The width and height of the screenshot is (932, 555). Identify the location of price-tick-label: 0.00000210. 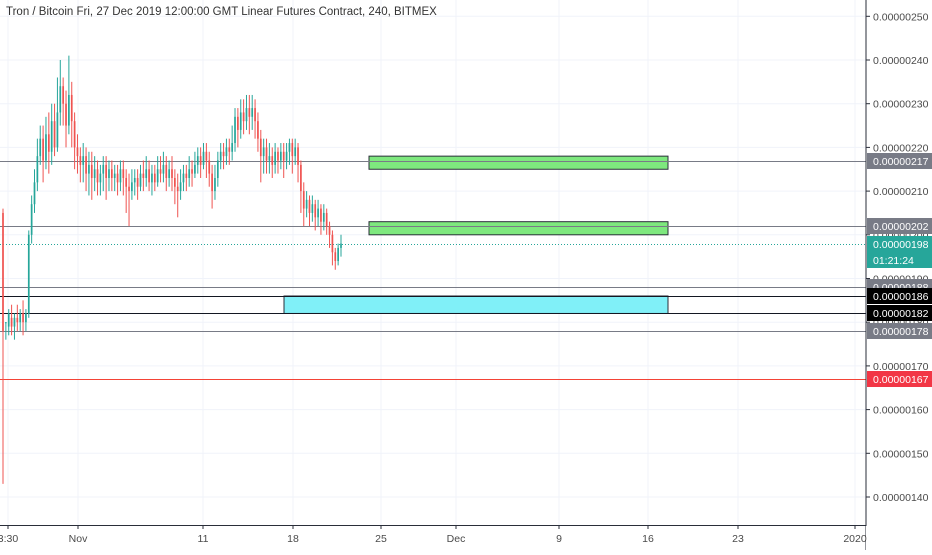
(901, 192).